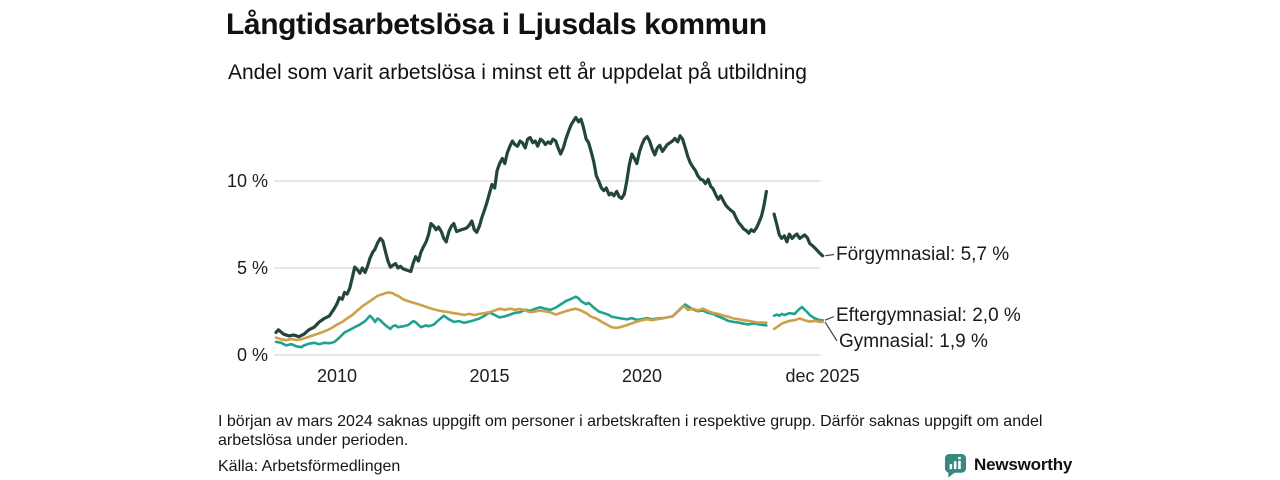 Image resolution: width=1280 pixels, height=480 pixels. What do you see at coordinates (337, 376) in the screenshot?
I see `x-tick-label: 2010` at bounding box center [337, 376].